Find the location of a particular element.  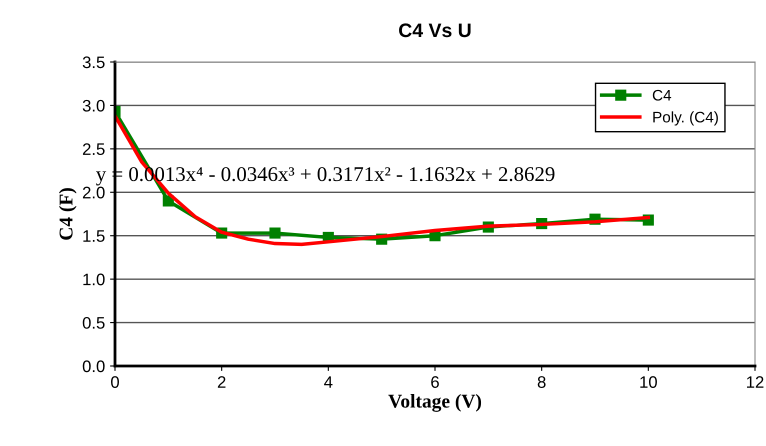

y-tick-label: 2.0 is located at coordinates (93, 192).